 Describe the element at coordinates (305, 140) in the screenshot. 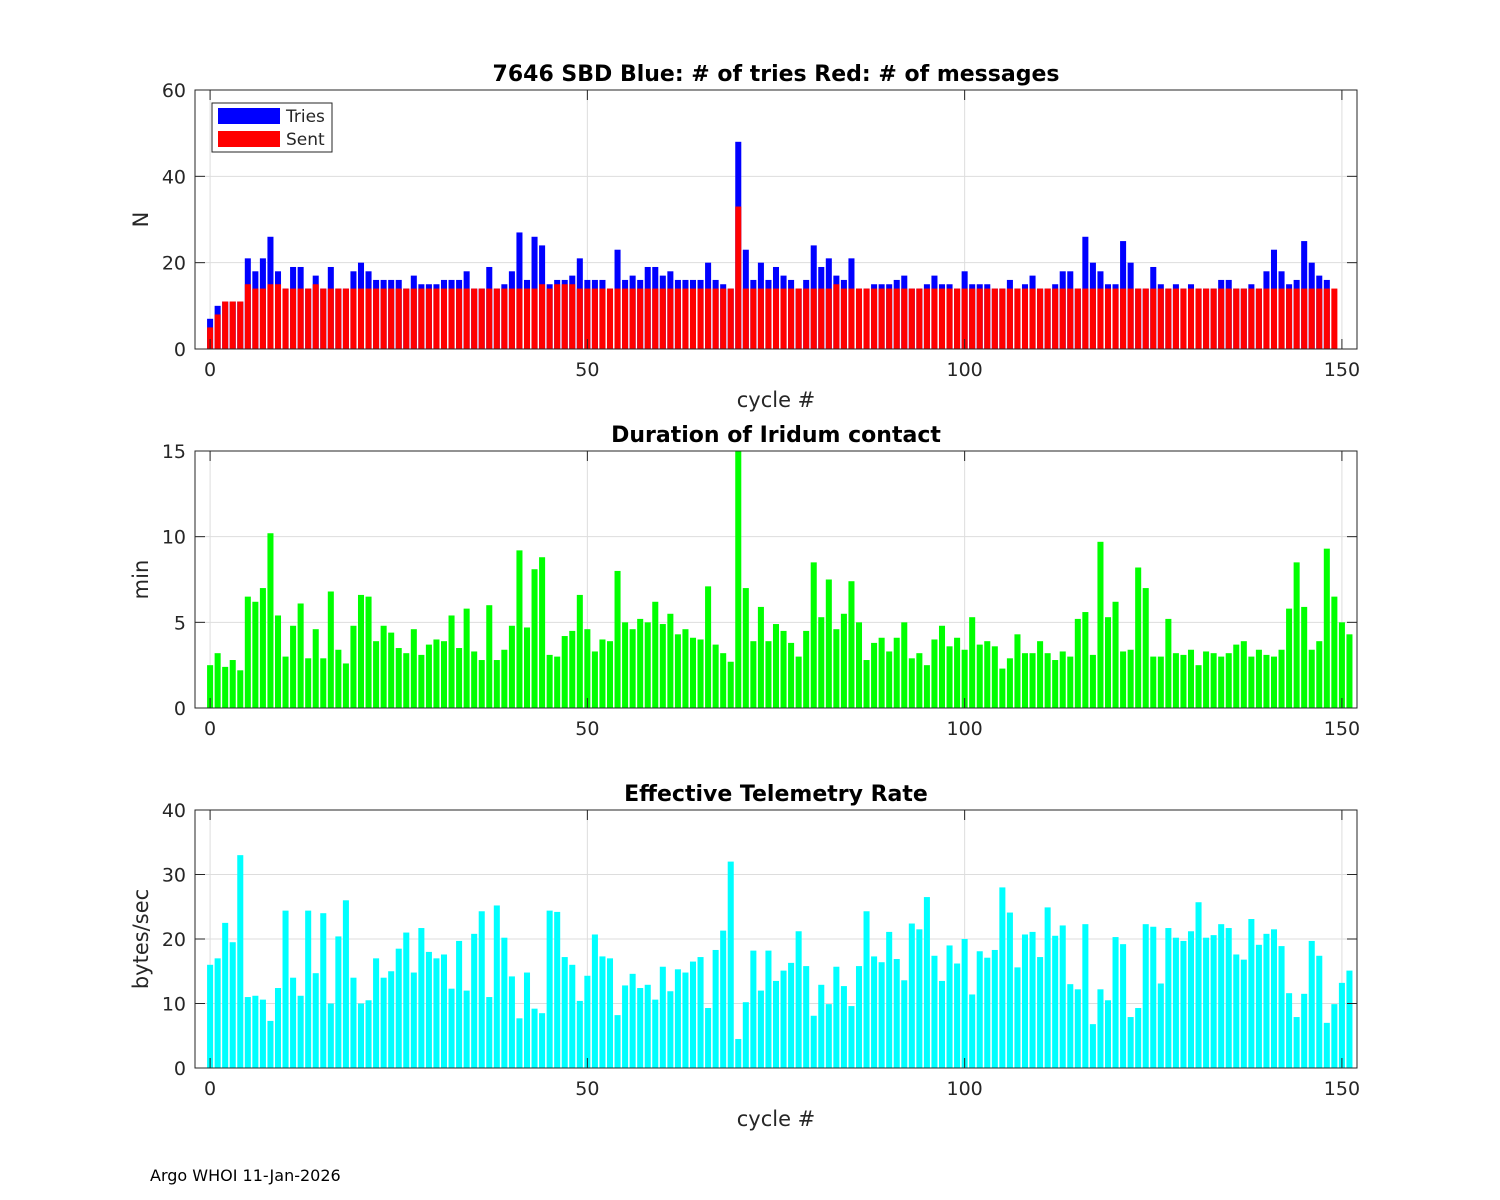

I see `legend-label-sent: Sent` at that location.